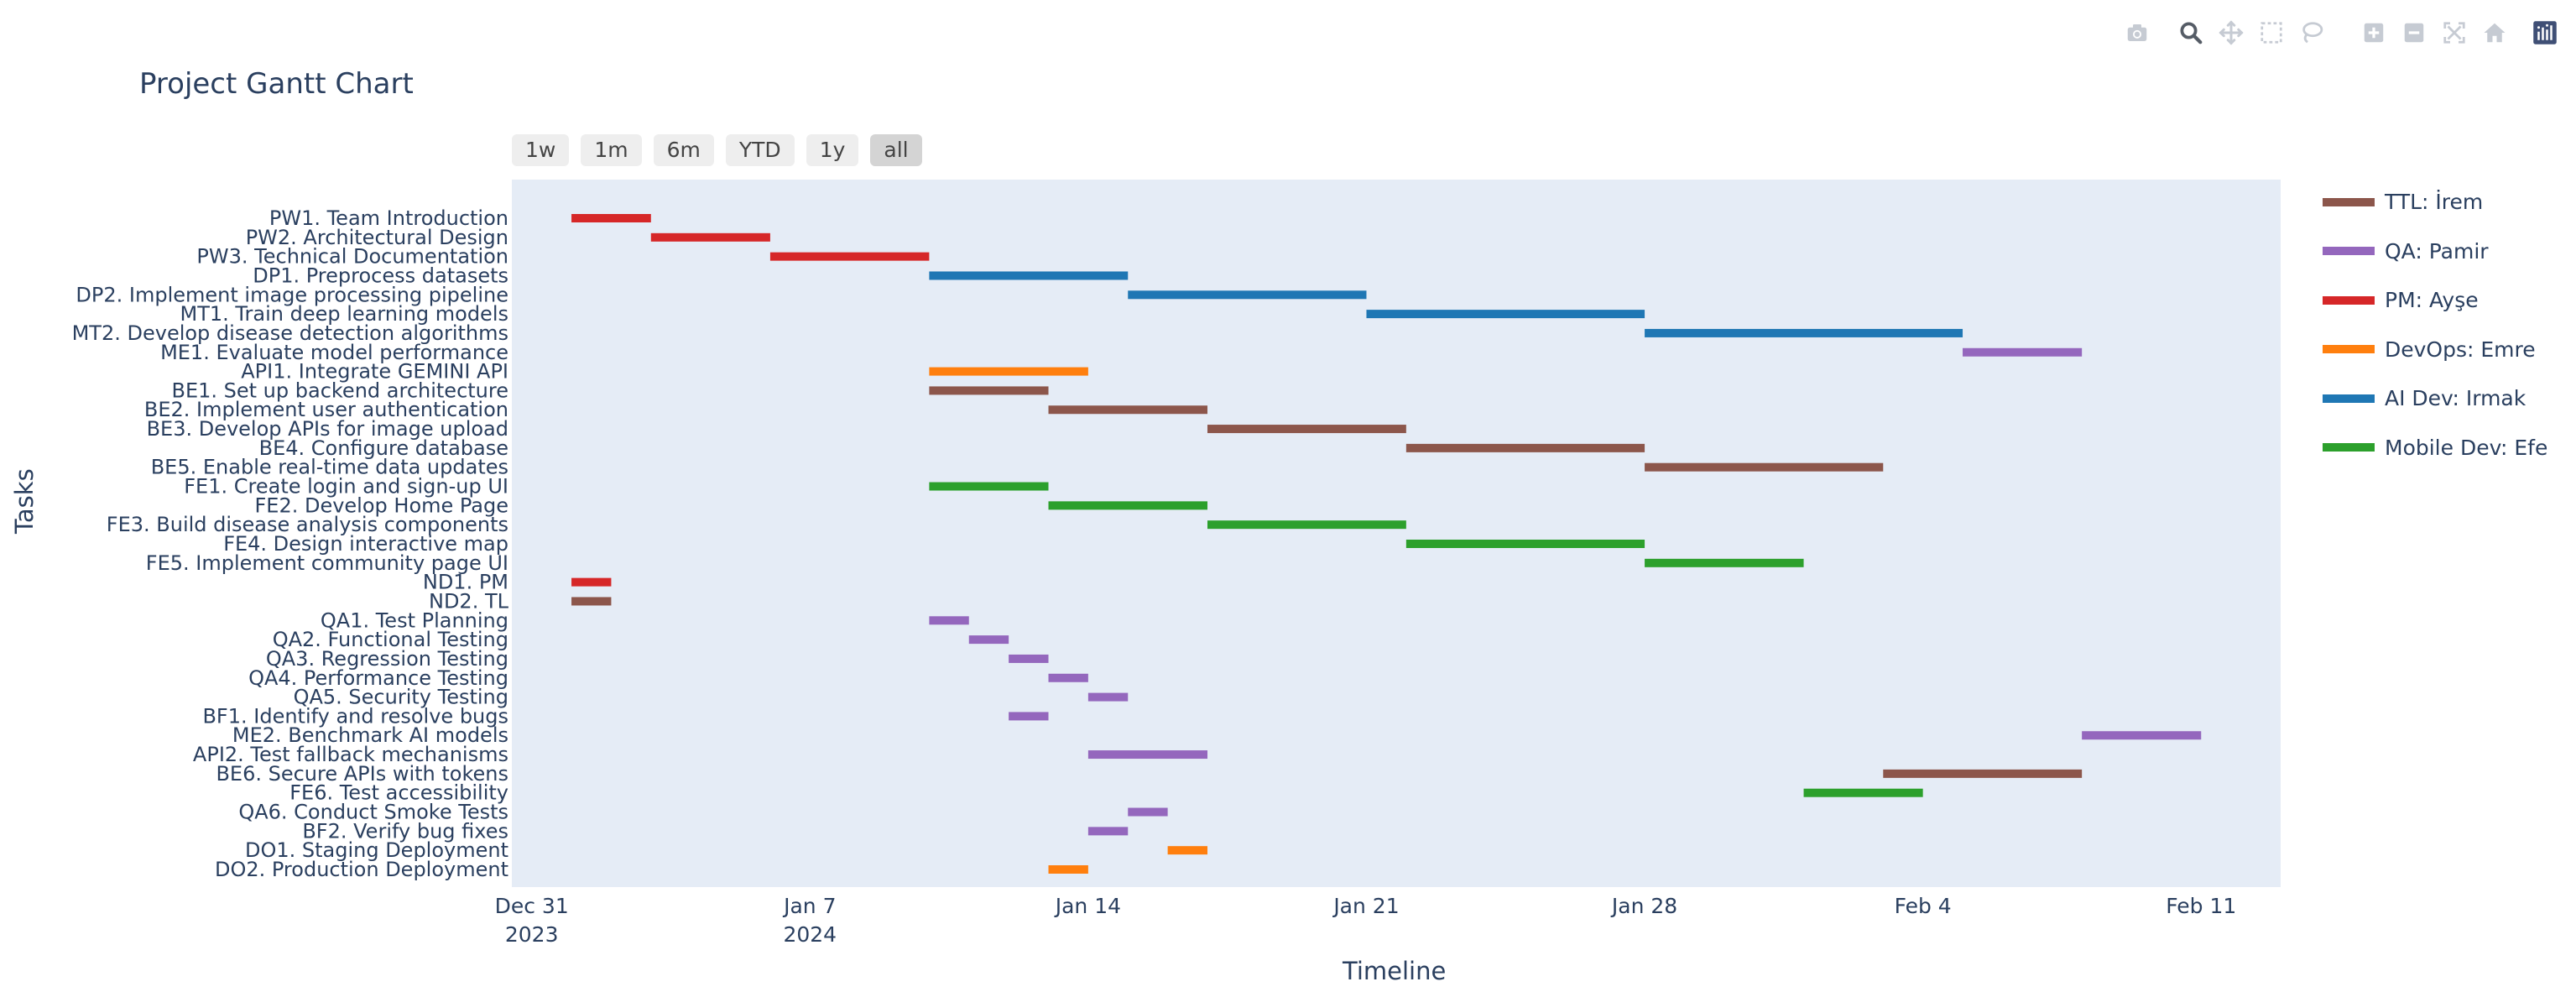 This screenshot has height=992, width=2576. I want to click on task-label: DO2. Production Deployment, so click(361, 870).